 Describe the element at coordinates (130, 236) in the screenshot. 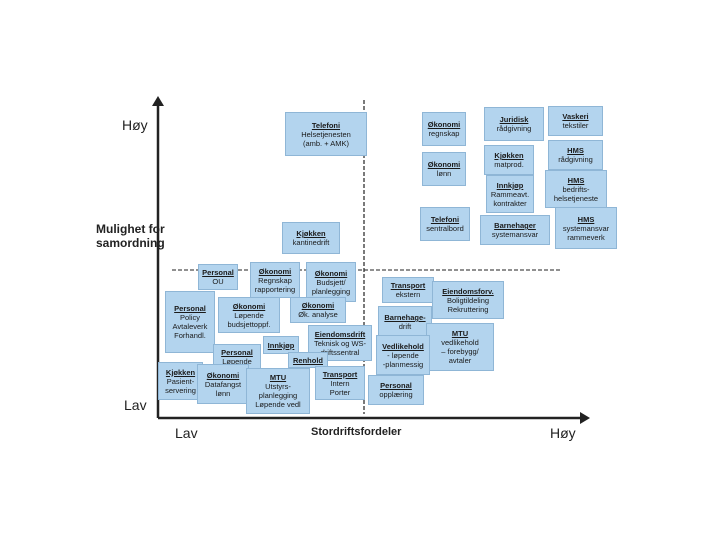

I see `y-axis-title: Mulighet for samordning` at that location.